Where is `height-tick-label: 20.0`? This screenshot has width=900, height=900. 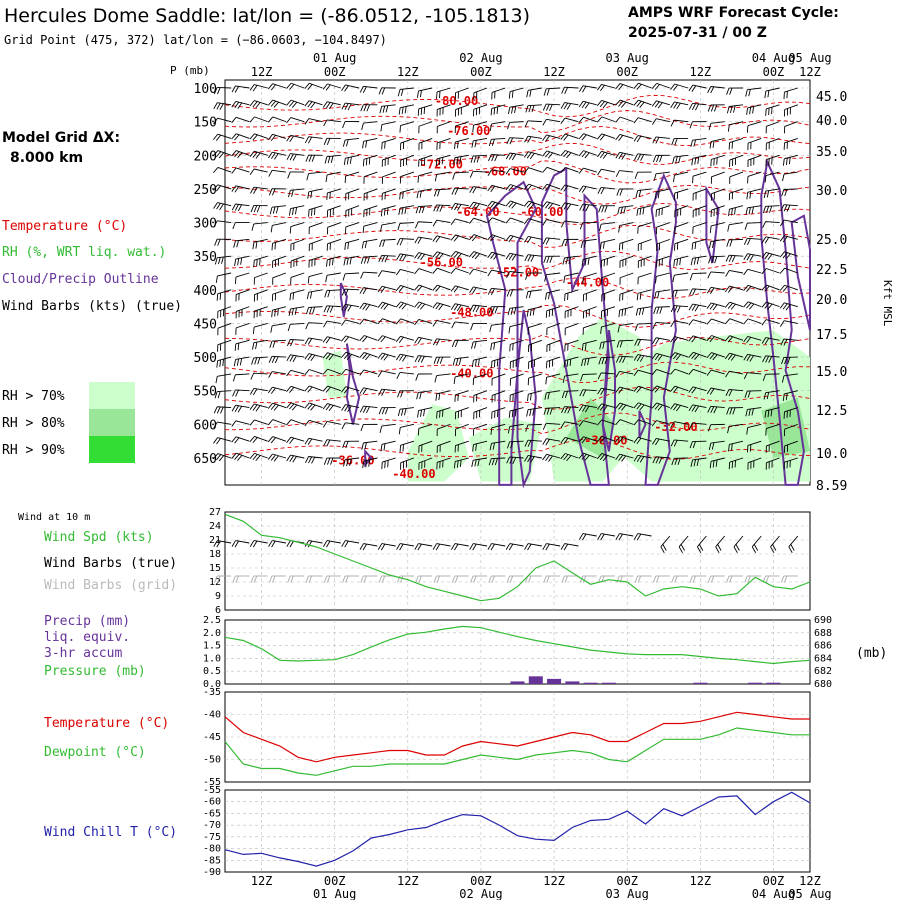
height-tick-label: 20.0 is located at coordinates (831, 300).